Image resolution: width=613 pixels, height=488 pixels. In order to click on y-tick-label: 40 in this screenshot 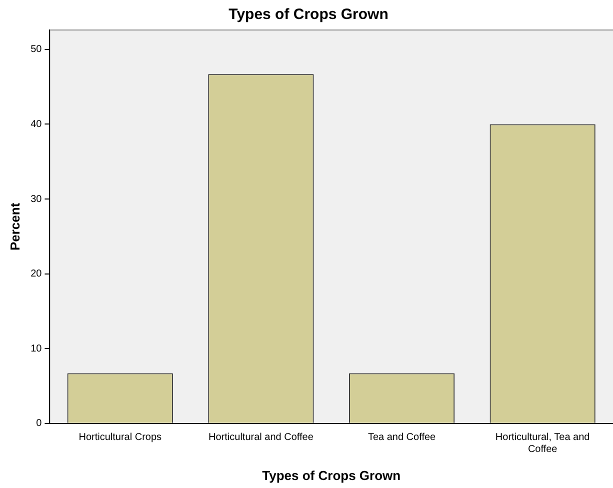, I will do `click(36, 124)`.